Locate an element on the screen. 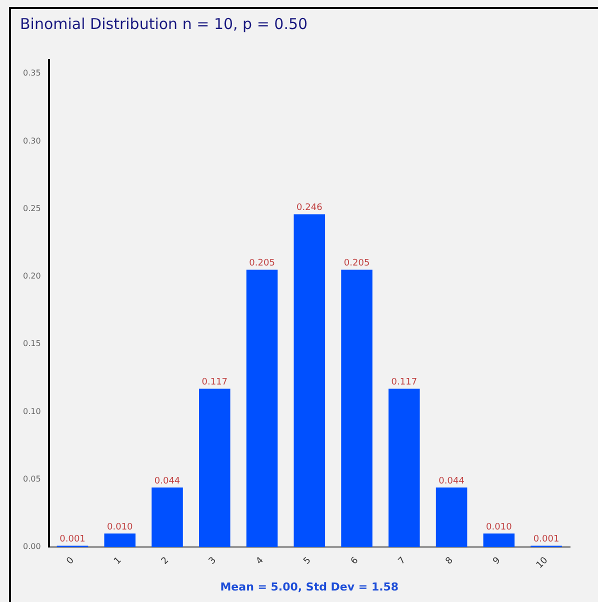  x-tick-label: 8 is located at coordinates (450, 561).